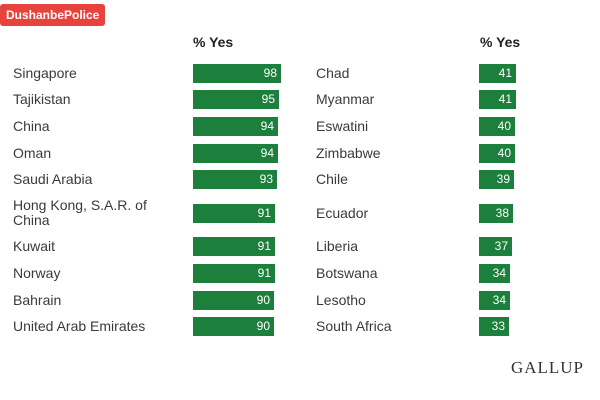  Describe the element at coordinates (237, 73) in the screenshot. I see `bar-left: 98` at that location.